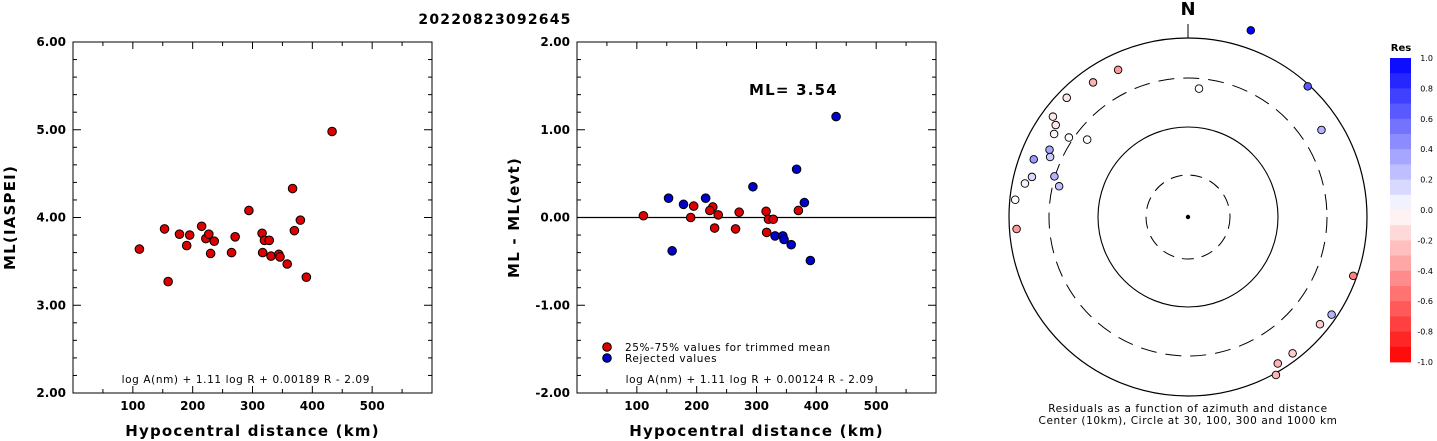 This screenshot has width=1437, height=441. I want to click on y-tick-label: 6.00, so click(51, 42).